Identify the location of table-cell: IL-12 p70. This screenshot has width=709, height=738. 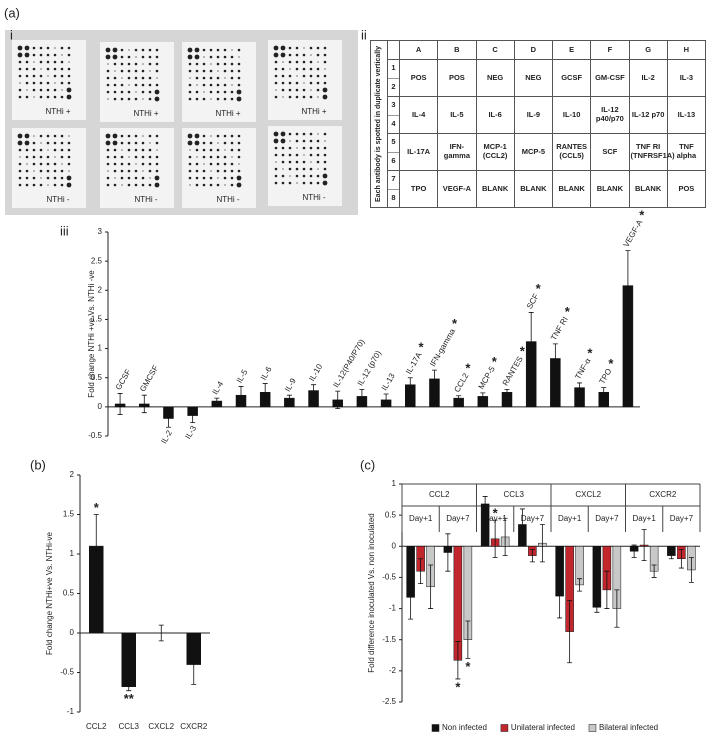
(648, 115).